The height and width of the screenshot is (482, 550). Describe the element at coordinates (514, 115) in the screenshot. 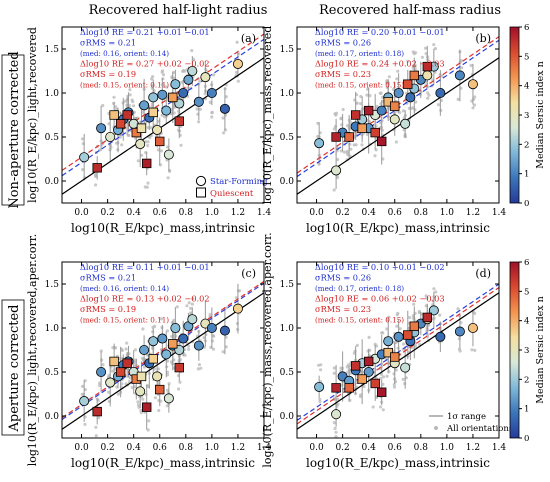

I see `colorbar-gradient` at that location.